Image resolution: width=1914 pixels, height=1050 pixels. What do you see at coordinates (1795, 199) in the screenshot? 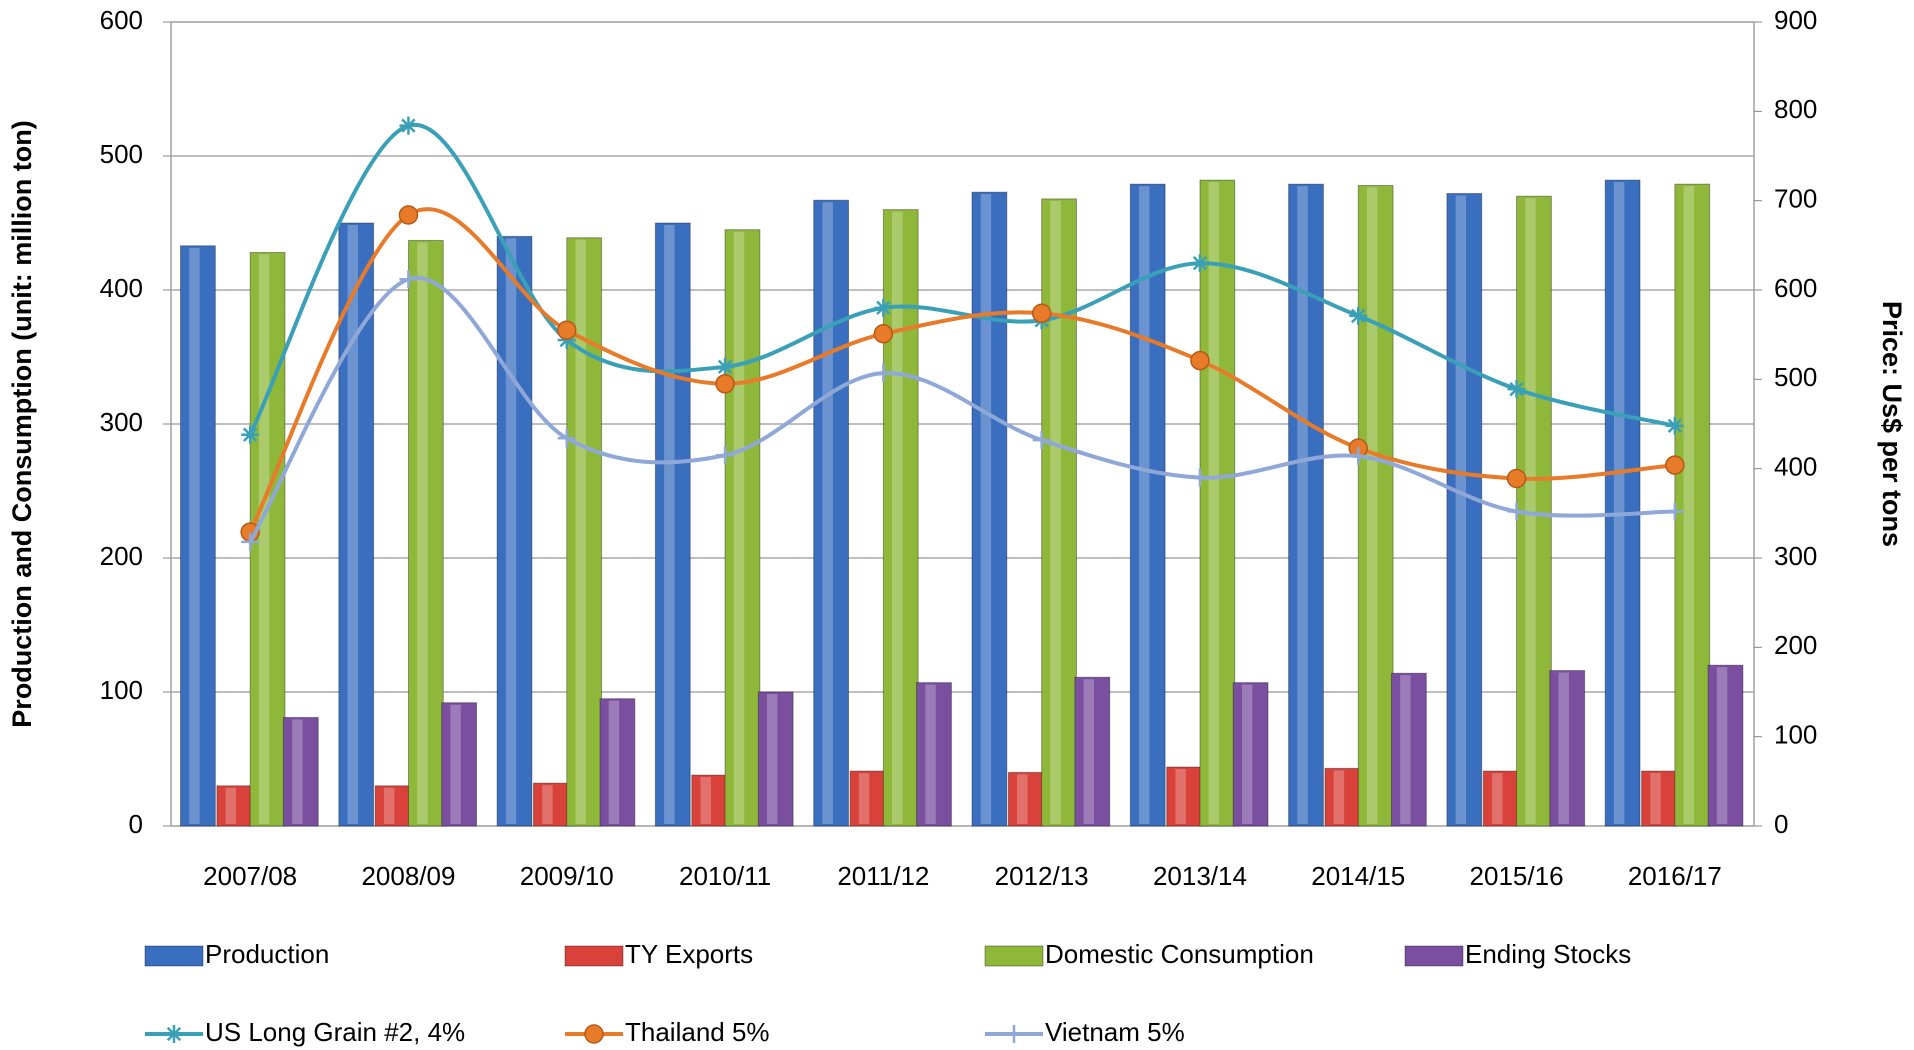
I see `y2-tick-label: 700` at bounding box center [1795, 199].